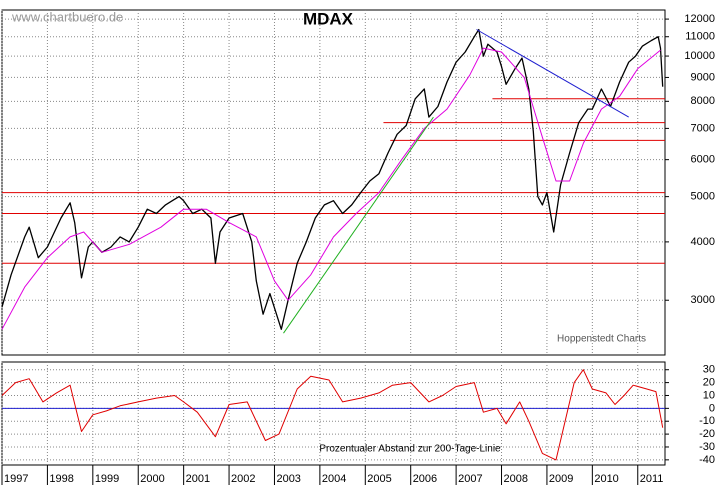  What do you see at coordinates (703, 160) in the screenshot?
I see `y-tick-label: 6000` at bounding box center [703, 160].